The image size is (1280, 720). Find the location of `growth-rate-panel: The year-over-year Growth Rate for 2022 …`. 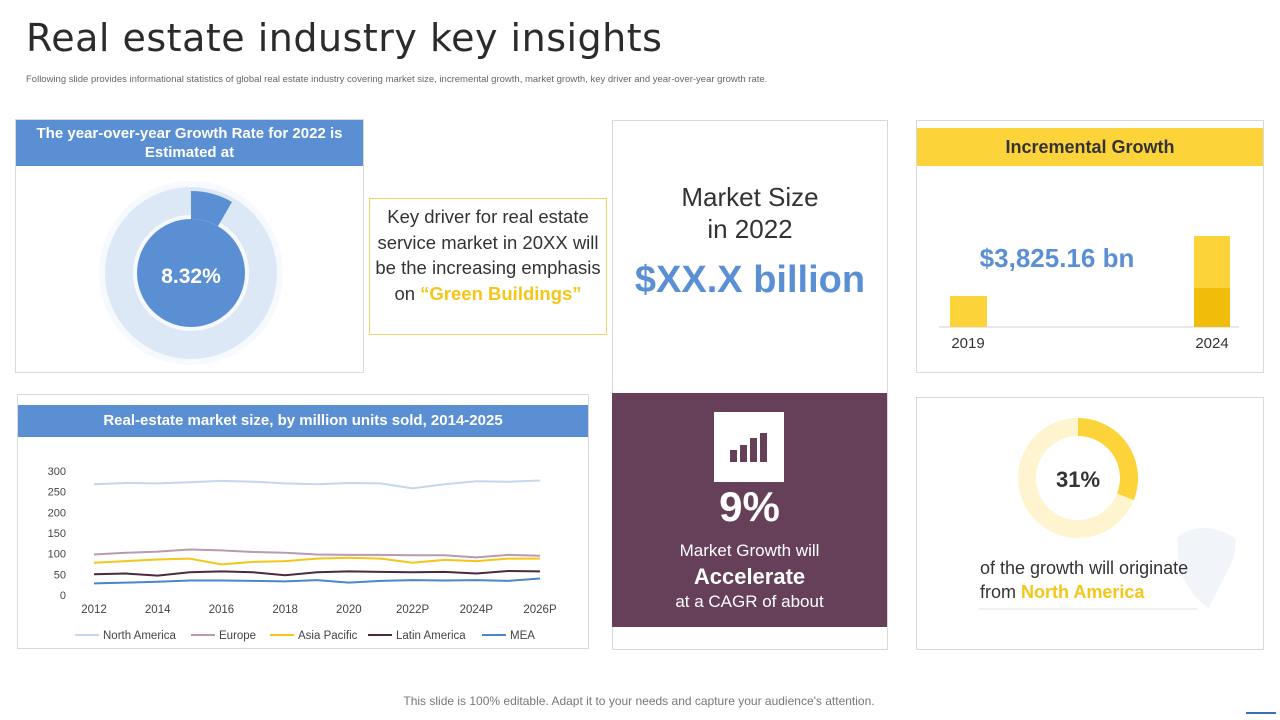

growth-rate-panel: The year-over-year Growth Rate for 2022 … is located at coordinates (189, 246).